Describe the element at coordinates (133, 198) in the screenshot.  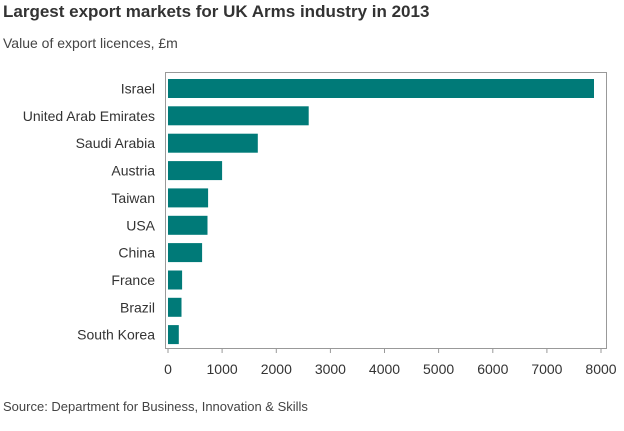
I see `category-label: Taiwan` at that location.